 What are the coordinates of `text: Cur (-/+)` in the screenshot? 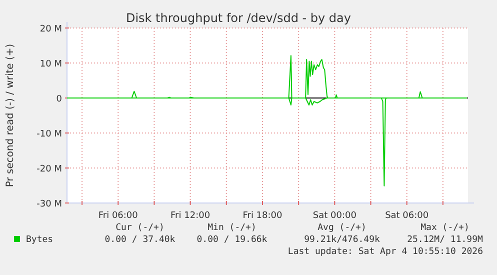 It's located at (140, 228).